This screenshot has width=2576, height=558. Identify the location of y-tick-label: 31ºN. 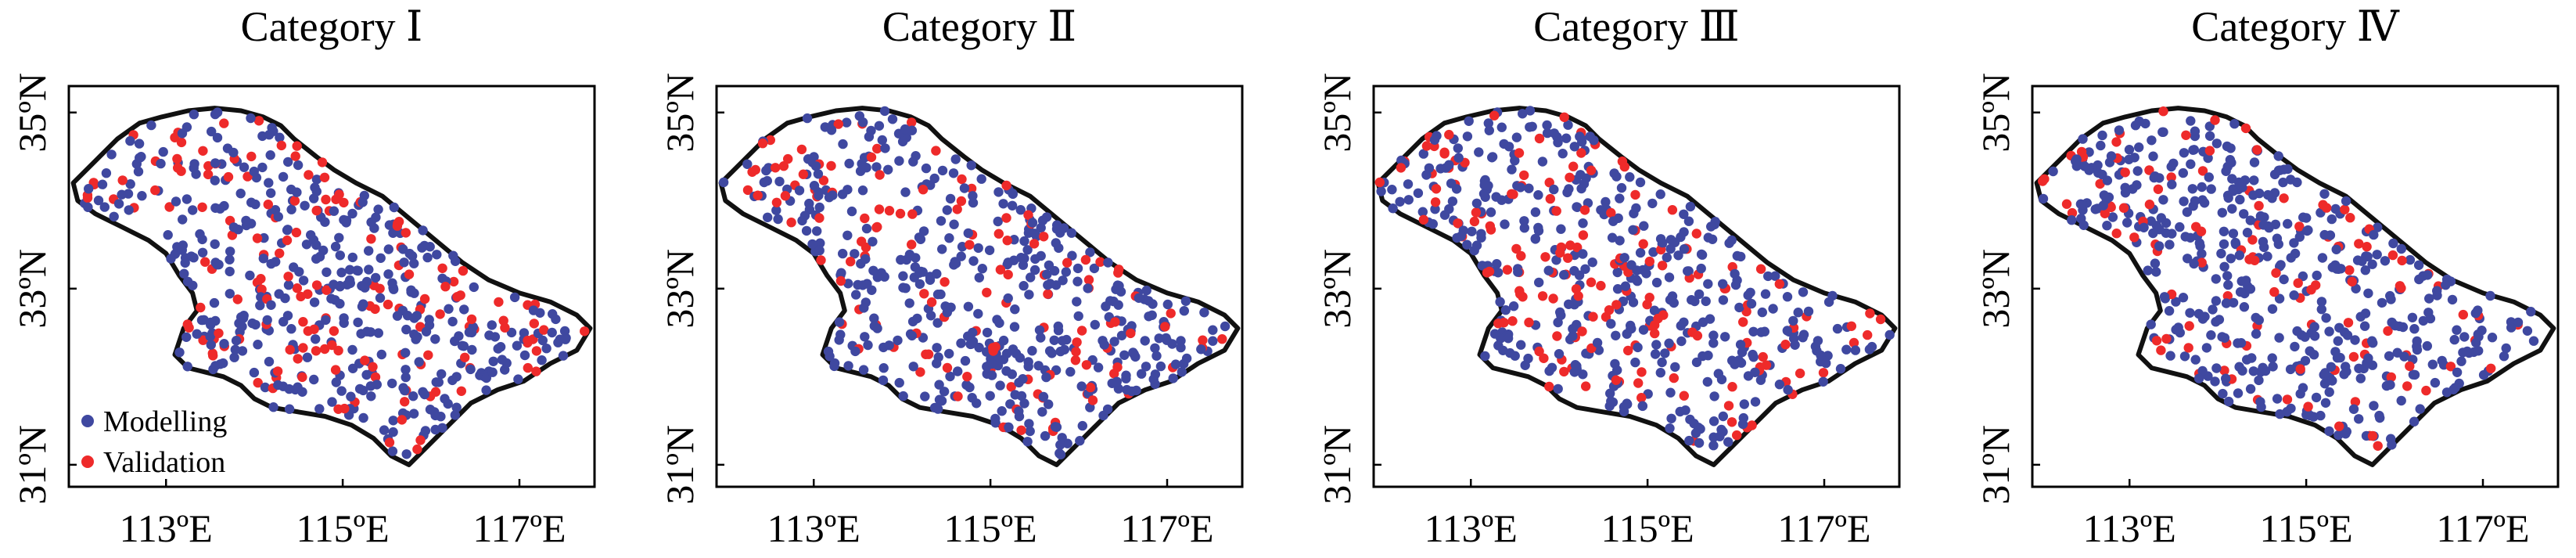
(1995, 465).